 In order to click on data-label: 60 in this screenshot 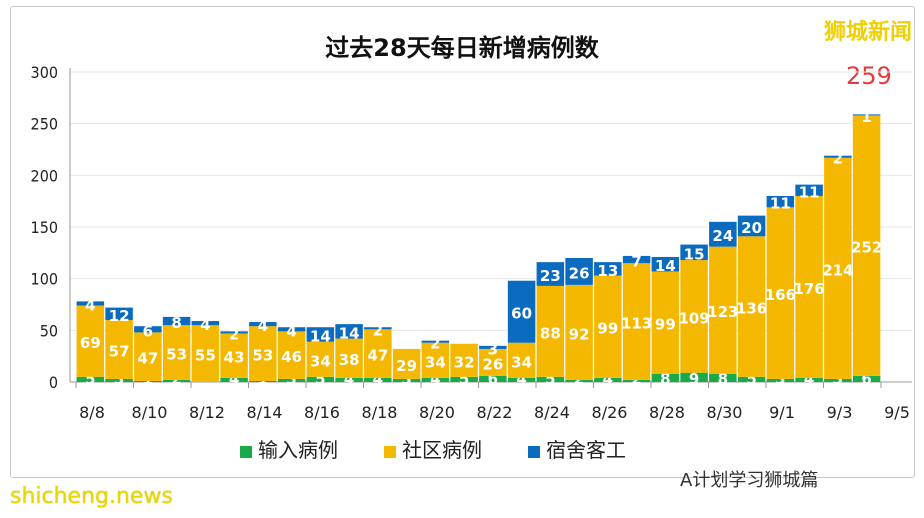, I will do `click(521, 314)`.